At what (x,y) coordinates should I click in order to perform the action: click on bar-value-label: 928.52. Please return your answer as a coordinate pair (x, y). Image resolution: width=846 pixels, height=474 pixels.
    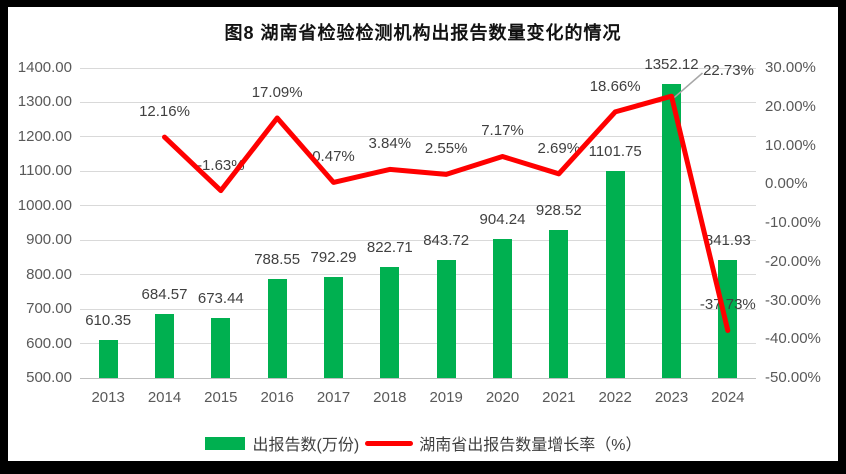
    Looking at the image, I should click on (558, 211).